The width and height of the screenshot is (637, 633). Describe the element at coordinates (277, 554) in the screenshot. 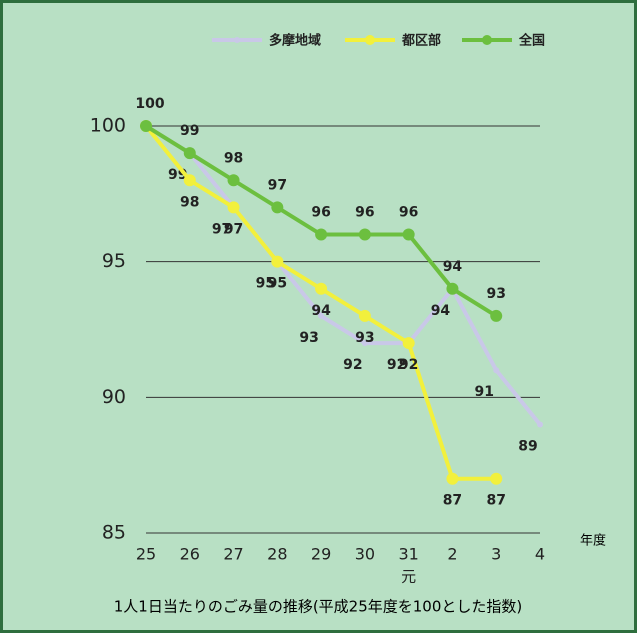

I see `x-tick-label: 28` at that location.